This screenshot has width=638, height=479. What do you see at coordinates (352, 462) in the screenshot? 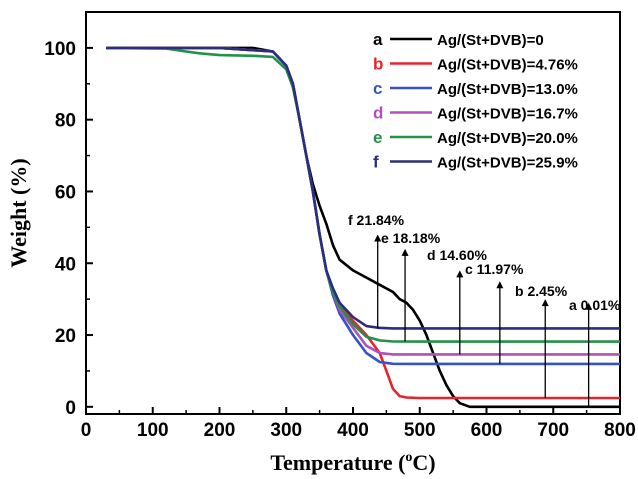
I see `x-axis-title: Temperature (oC)` at bounding box center [352, 462].